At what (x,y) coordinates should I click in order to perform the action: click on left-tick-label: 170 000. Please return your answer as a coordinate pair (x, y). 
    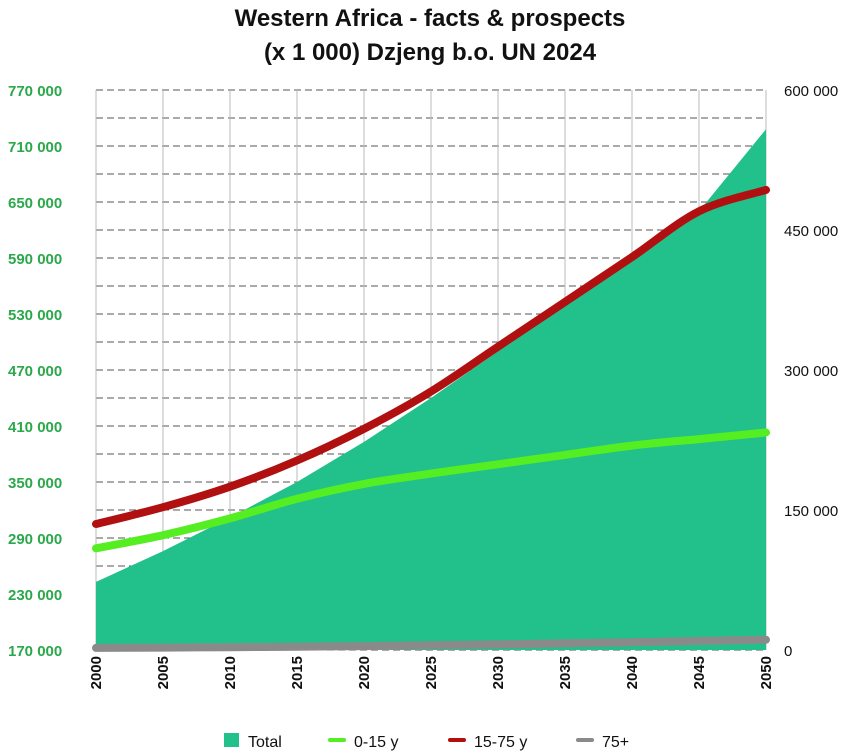
    Looking at the image, I should click on (35, 651).